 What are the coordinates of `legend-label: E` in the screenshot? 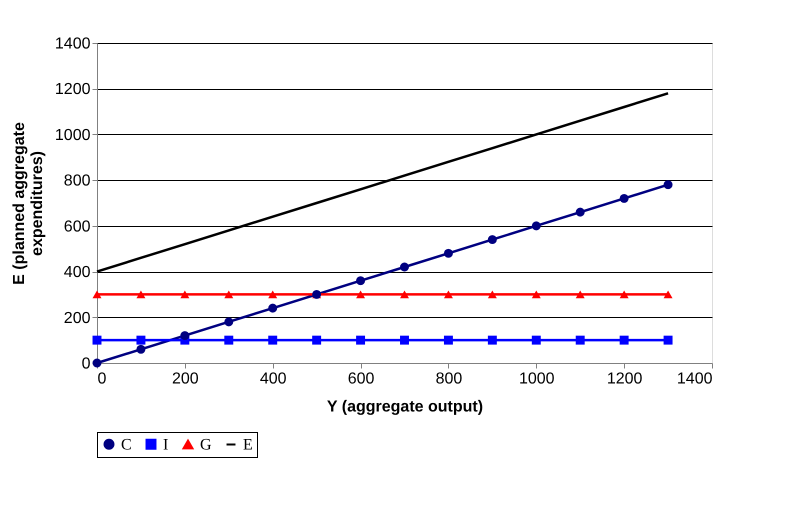 It's located at (248, 445).